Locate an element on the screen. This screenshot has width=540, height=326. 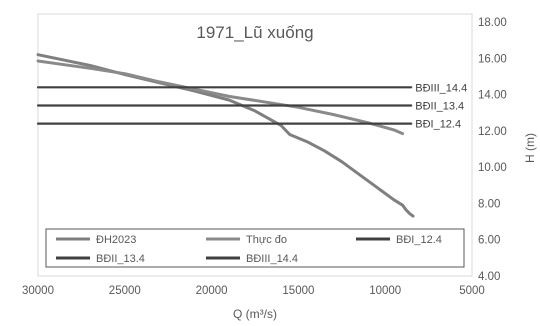
y-axis-label: H (m) is located at coordinates (530, 148).